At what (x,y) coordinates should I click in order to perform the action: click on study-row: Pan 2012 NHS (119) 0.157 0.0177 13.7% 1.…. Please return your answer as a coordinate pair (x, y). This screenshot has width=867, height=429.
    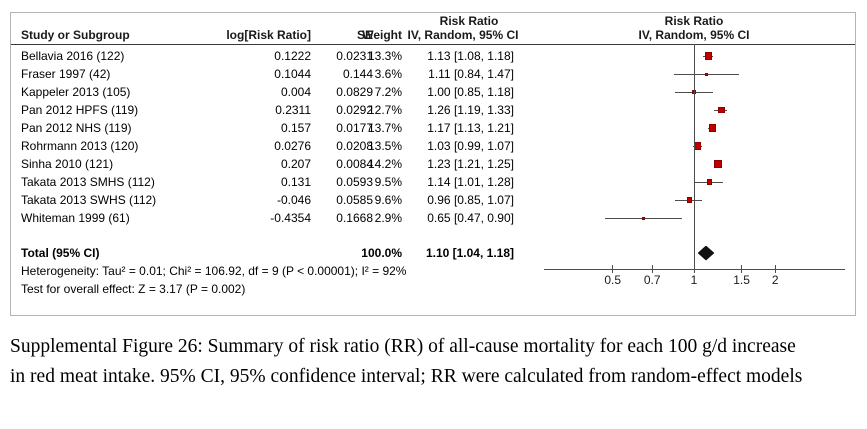
    Looking at the image, I should click on (433, 128).